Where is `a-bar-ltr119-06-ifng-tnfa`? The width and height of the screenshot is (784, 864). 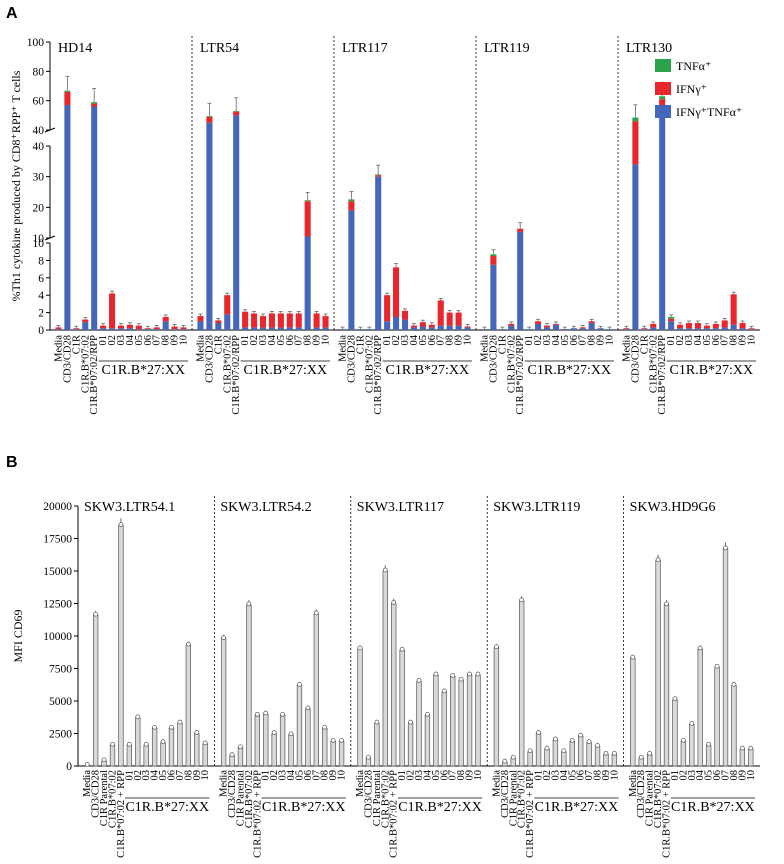 a-bar-ltr119-06-ifng-tnfa is located at coordinates (573, 329).